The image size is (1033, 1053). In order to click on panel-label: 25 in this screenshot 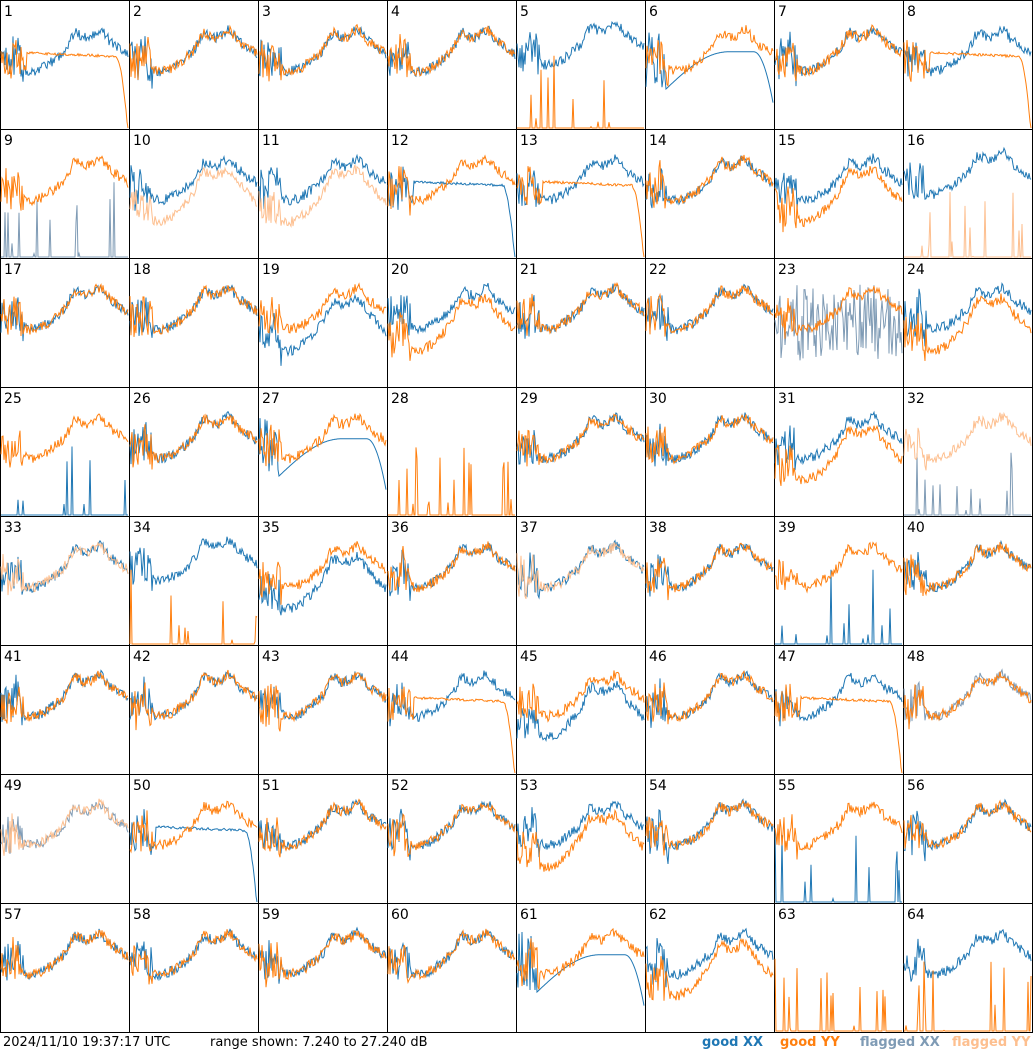, I will do `click(13, 399)`.